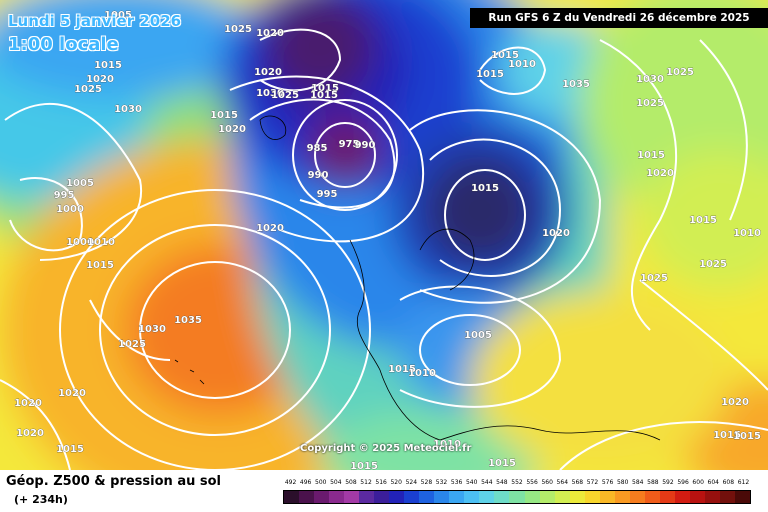  Describe the element at coordinates (411, 482) in the screenshot. I see `legend-value: 524` at that location.